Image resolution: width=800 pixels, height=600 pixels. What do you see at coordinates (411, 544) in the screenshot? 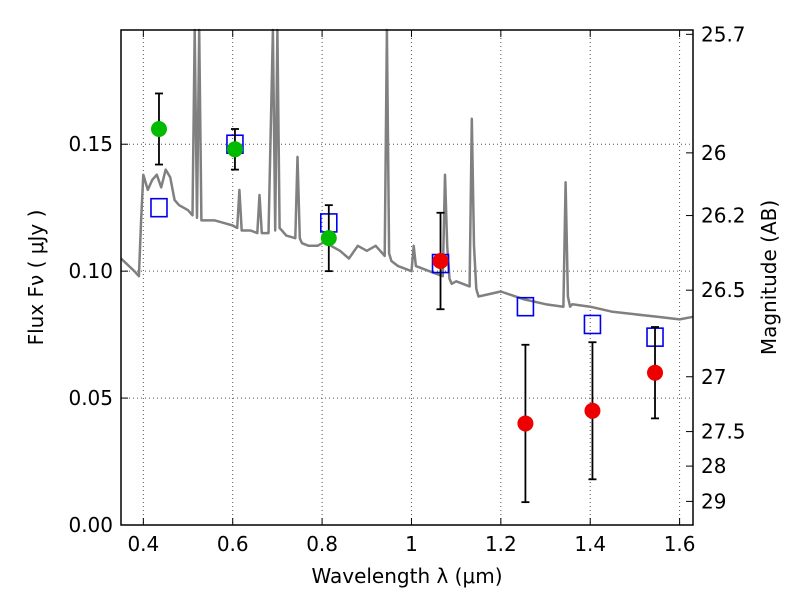
I see `x-tick-label: 1` at bounding box center [411, 544].